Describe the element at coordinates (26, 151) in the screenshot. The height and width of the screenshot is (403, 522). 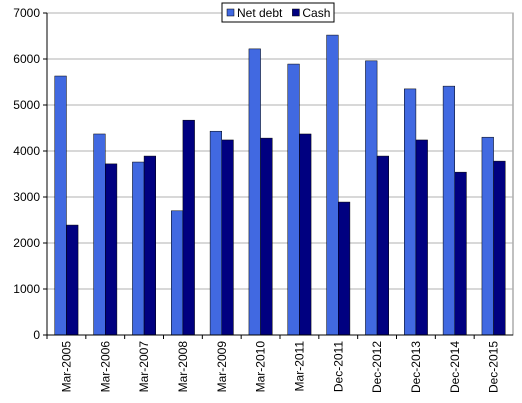
I see `y-tick-label: 4000` at that location.